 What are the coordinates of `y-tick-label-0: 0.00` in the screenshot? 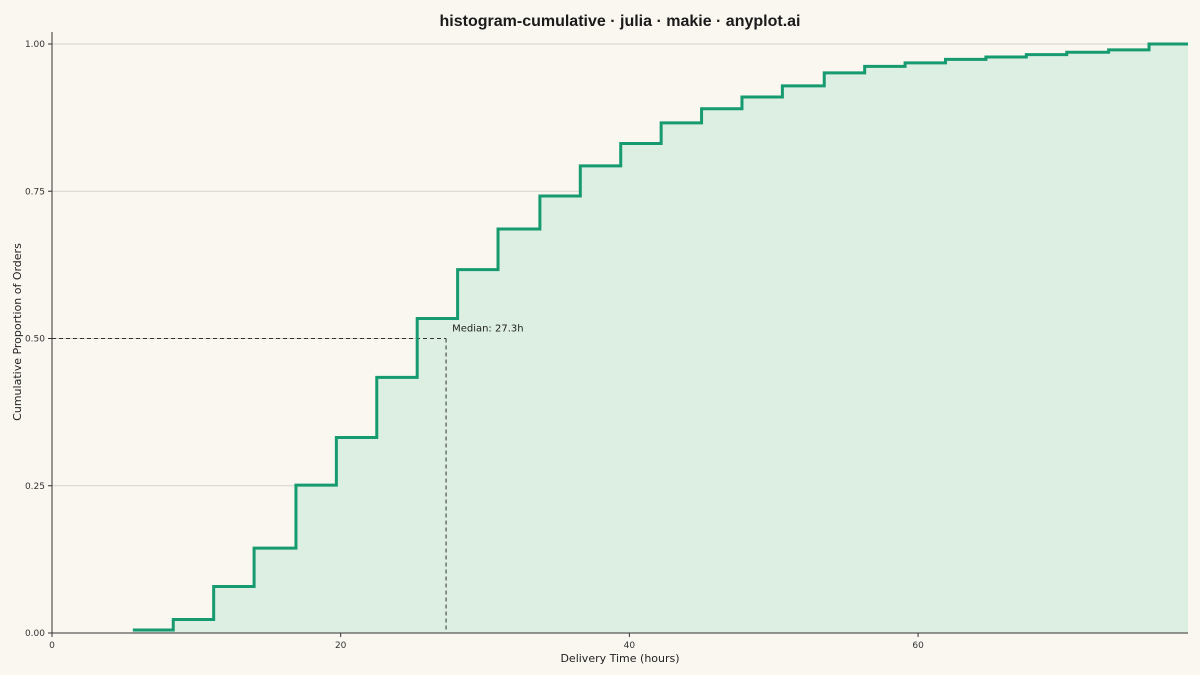 It's located at (35, 634).